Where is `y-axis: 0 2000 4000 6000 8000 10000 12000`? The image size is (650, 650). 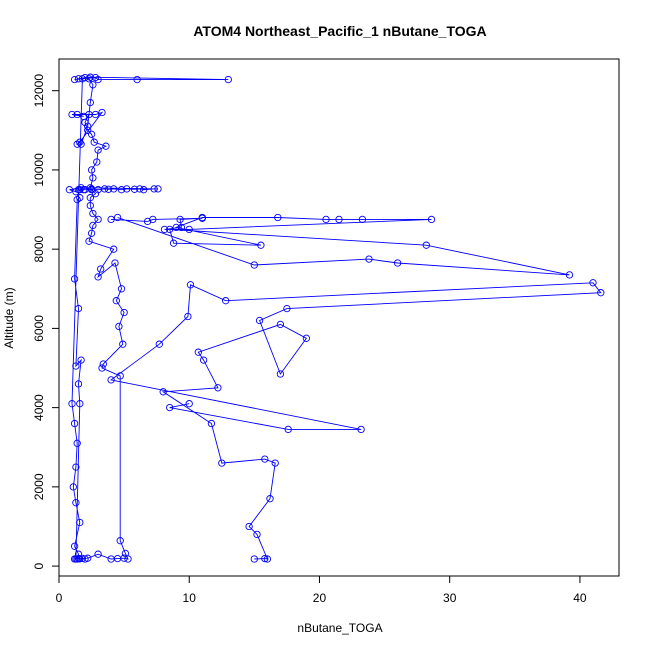 y-axis: 0 2000 4000 6000 8000 10000 12000 is located at coordinates (46, 321).